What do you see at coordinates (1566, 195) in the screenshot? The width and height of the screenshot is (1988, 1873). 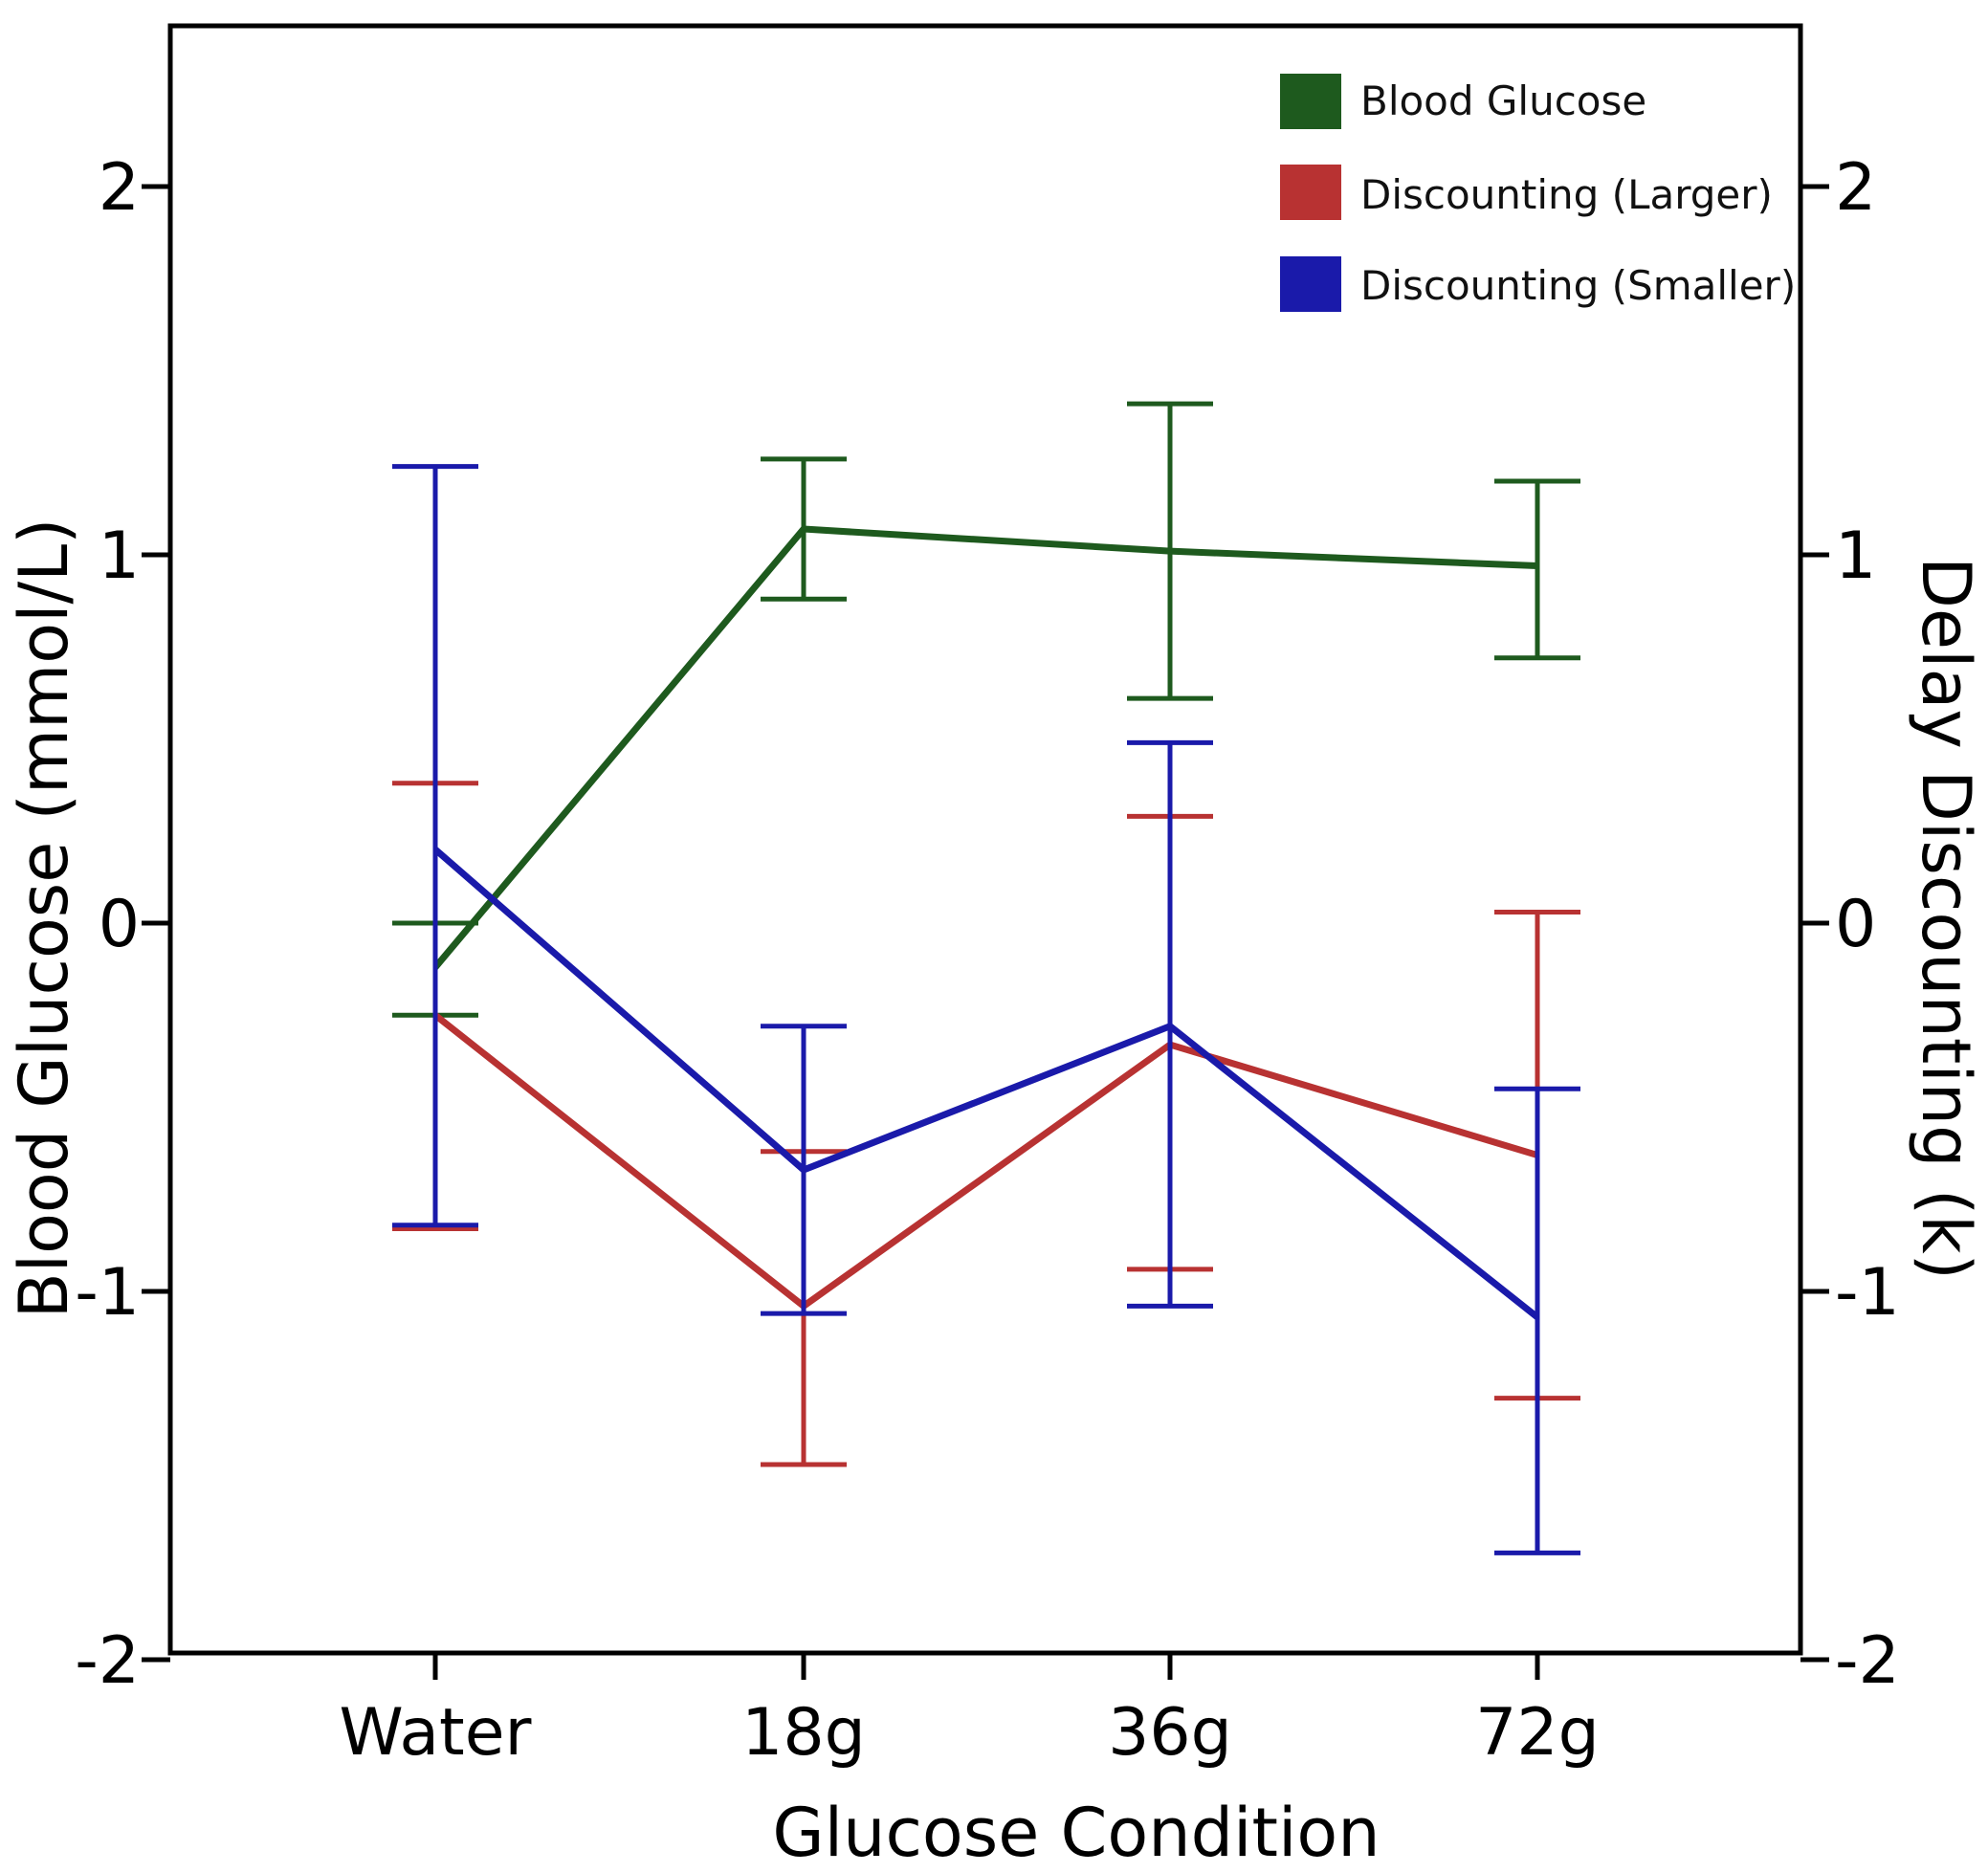 I see `legend-label-discounting-larger: Discounting (Larger)` at bounding box center [1566, 195].